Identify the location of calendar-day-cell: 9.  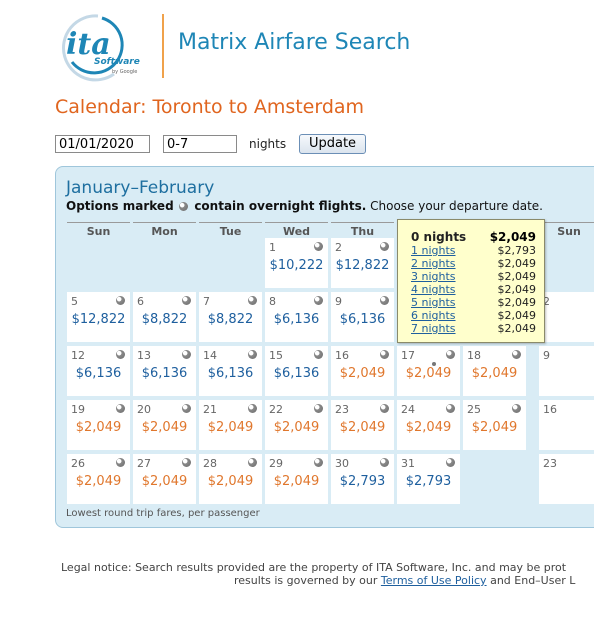
(566, 371).